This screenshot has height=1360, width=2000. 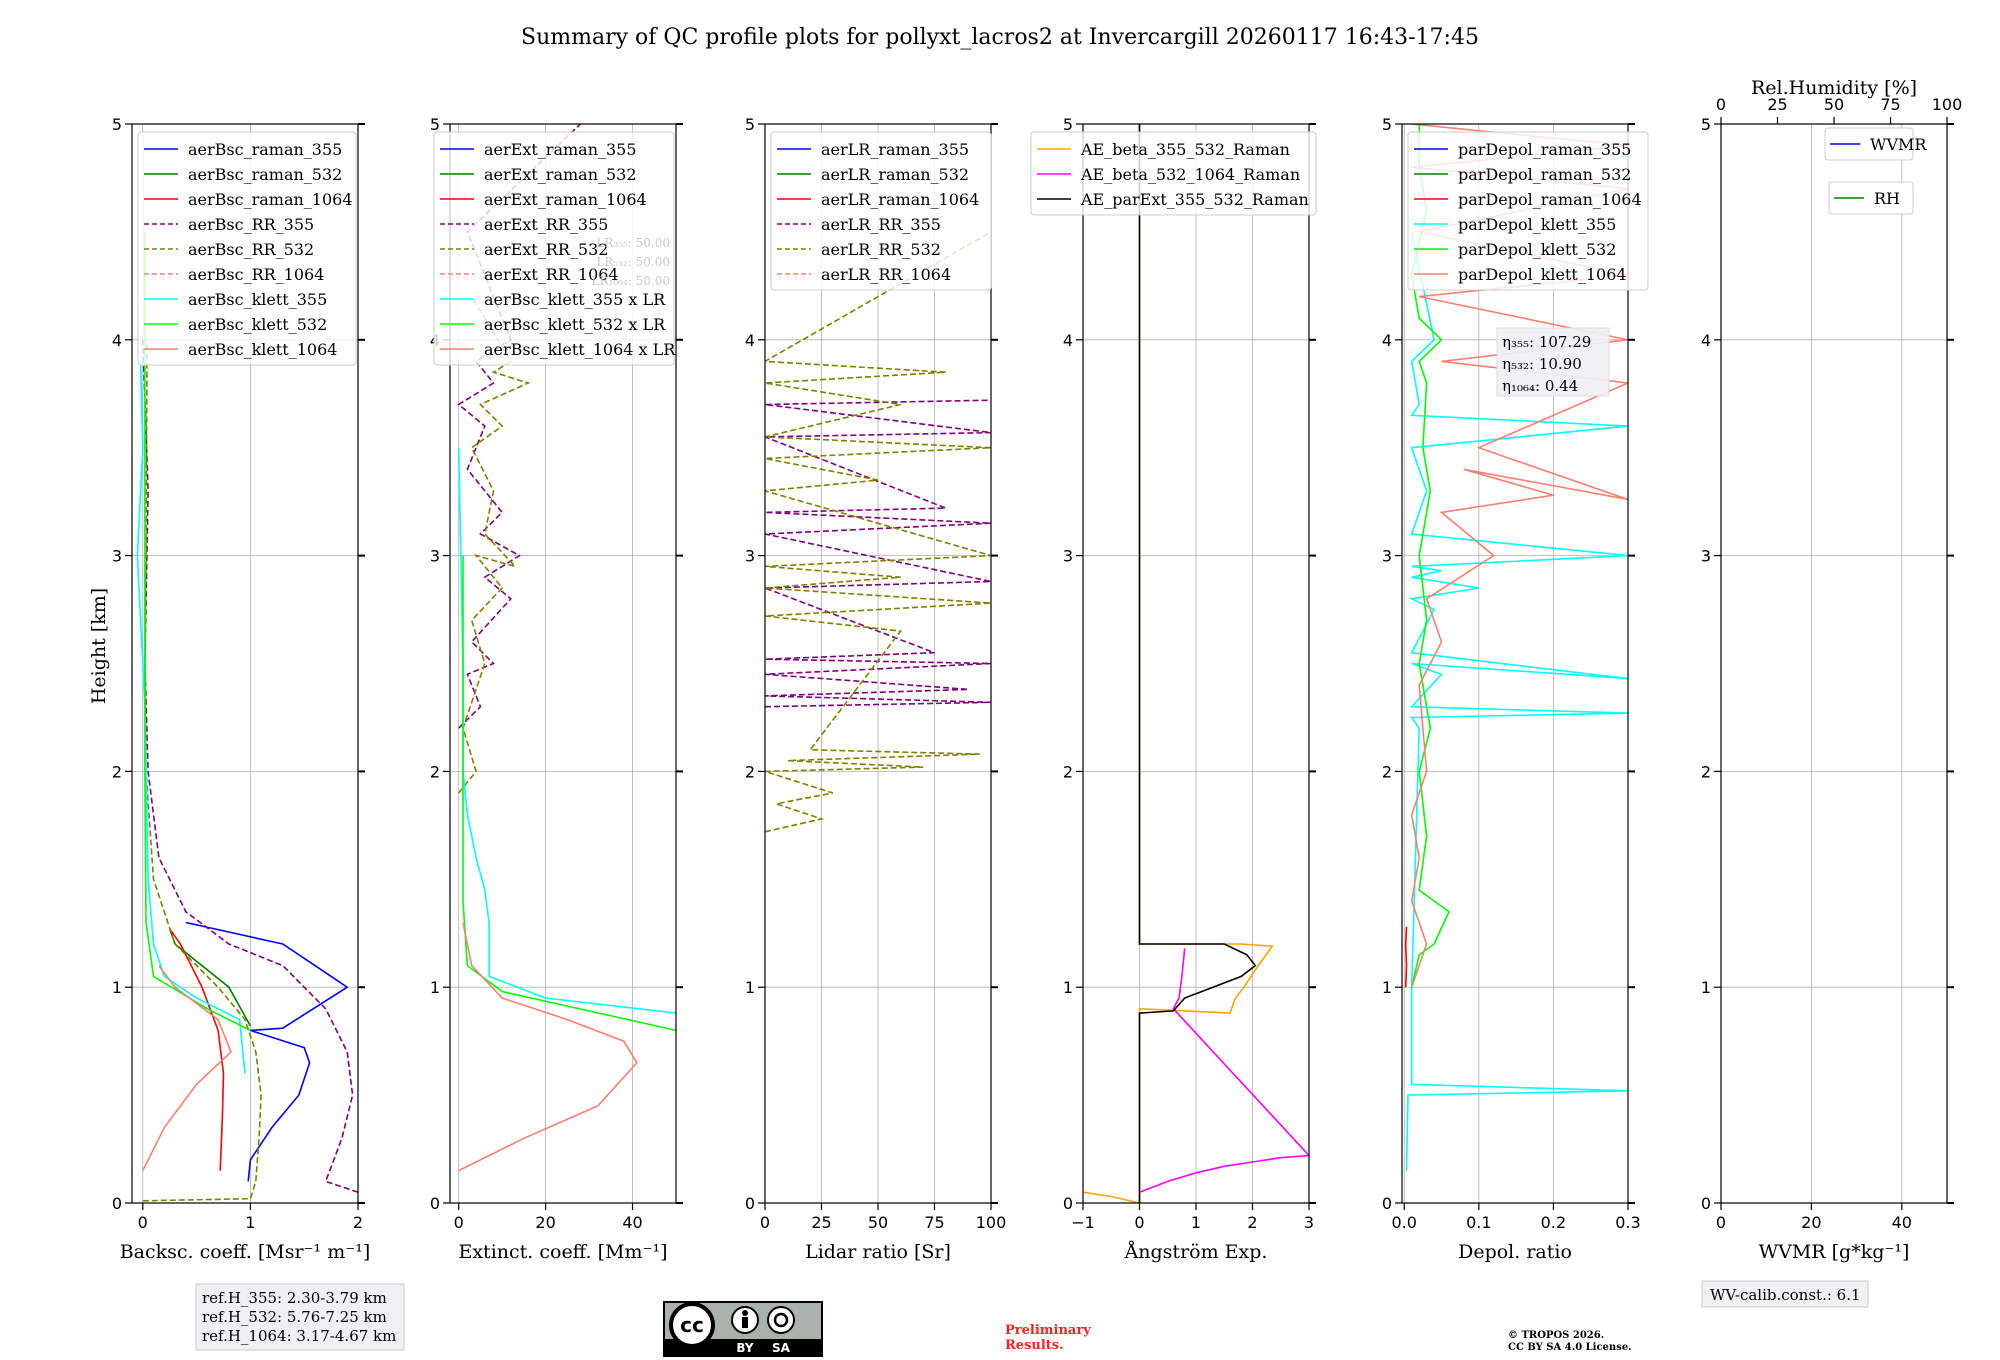 I want to click on top-x-tick-label: 75, so click(x=1890, y=104).